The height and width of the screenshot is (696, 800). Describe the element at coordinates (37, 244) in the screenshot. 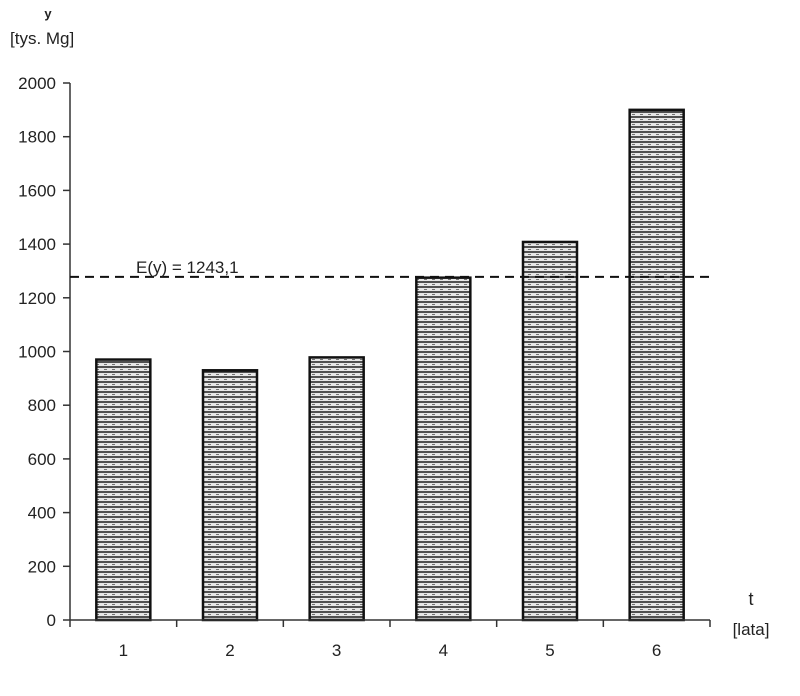

I see `y-tick-label: 1400` at that location.